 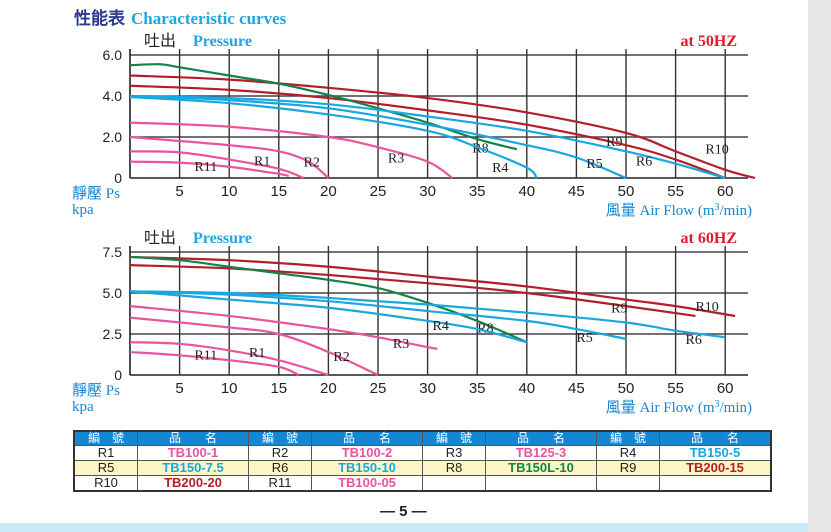 I want to click on y-tick-label: 0, so click(x=118, y=375).